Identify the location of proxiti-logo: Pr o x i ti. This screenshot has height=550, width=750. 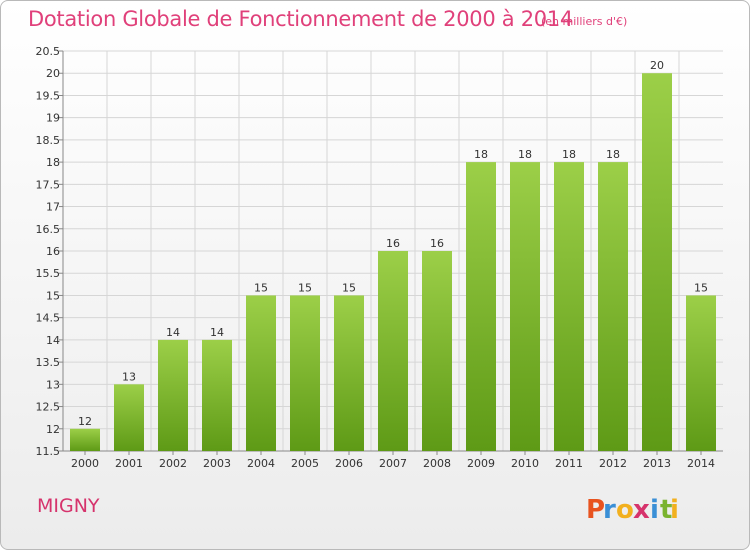
(632, 510).